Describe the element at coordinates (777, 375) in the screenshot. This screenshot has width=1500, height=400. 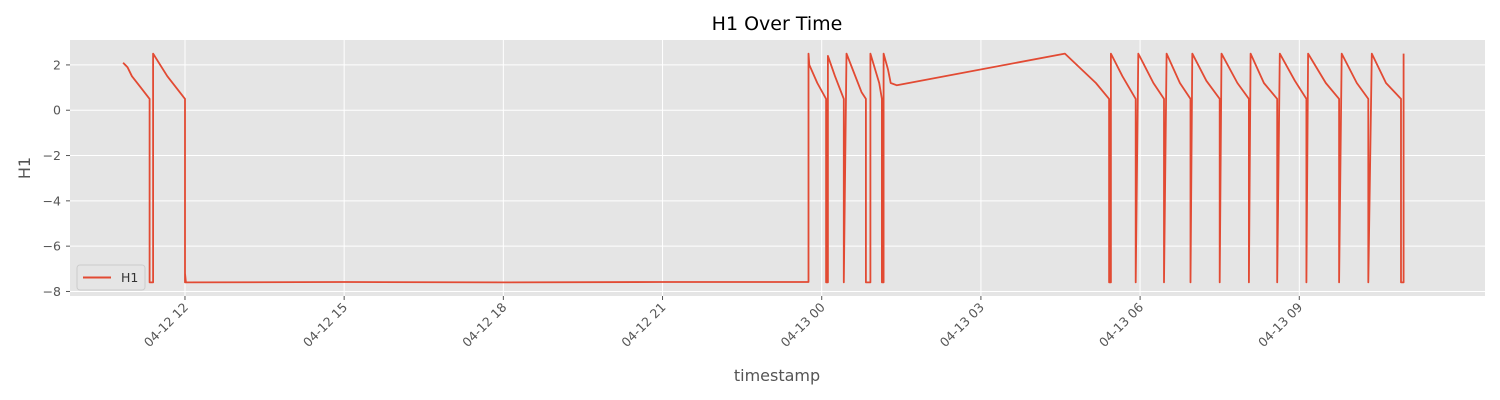
I see `x-axis-label: timestamp` at that location.